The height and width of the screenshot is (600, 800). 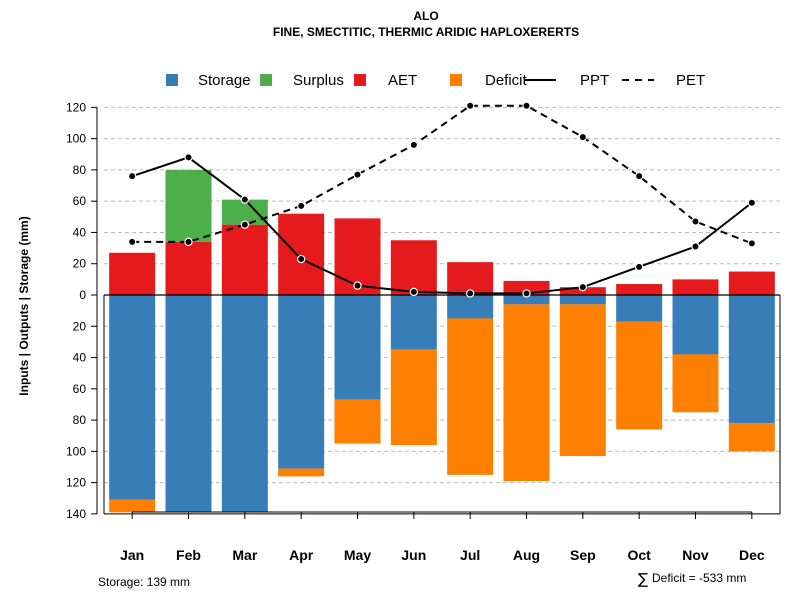 What do you see at coordinates (357, 555) in the screenshot?
I see `x-tick-label: May` at bounding box center [357, 555].